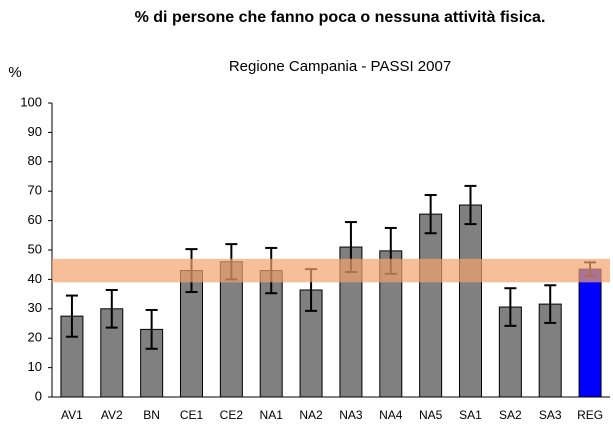  What do you see at coordinates (35, 131) in the screenshot?
I see `y-tick-label: 90` at bounding box center [35, 131].